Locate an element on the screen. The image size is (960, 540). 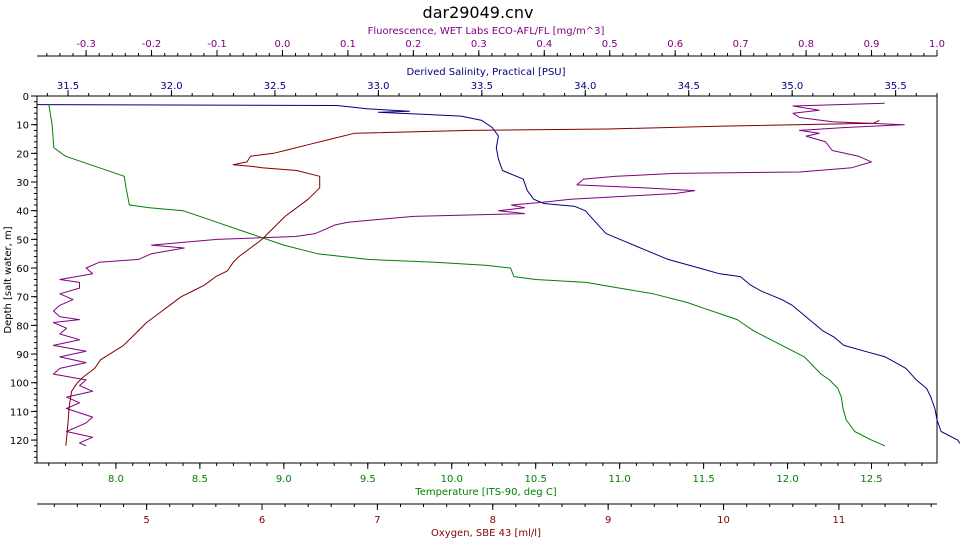
fluorescence-tick-label: 1.0 is located at coordinates (937, 44).